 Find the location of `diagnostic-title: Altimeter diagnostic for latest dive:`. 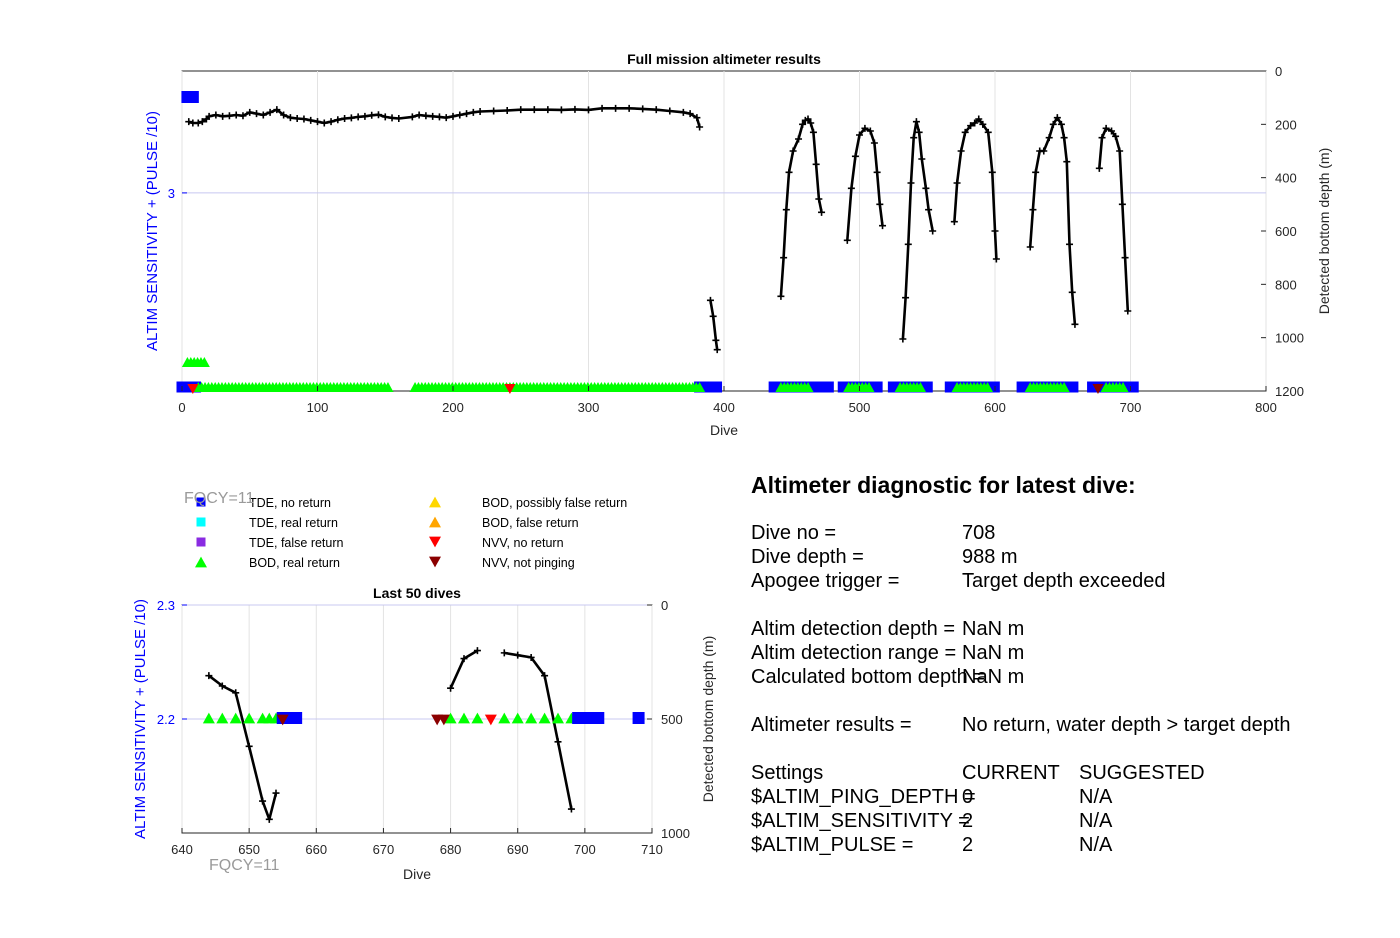

diagnostic-title: Altimeter diagnostic for latest dive: is located at coordinates (943, 485).